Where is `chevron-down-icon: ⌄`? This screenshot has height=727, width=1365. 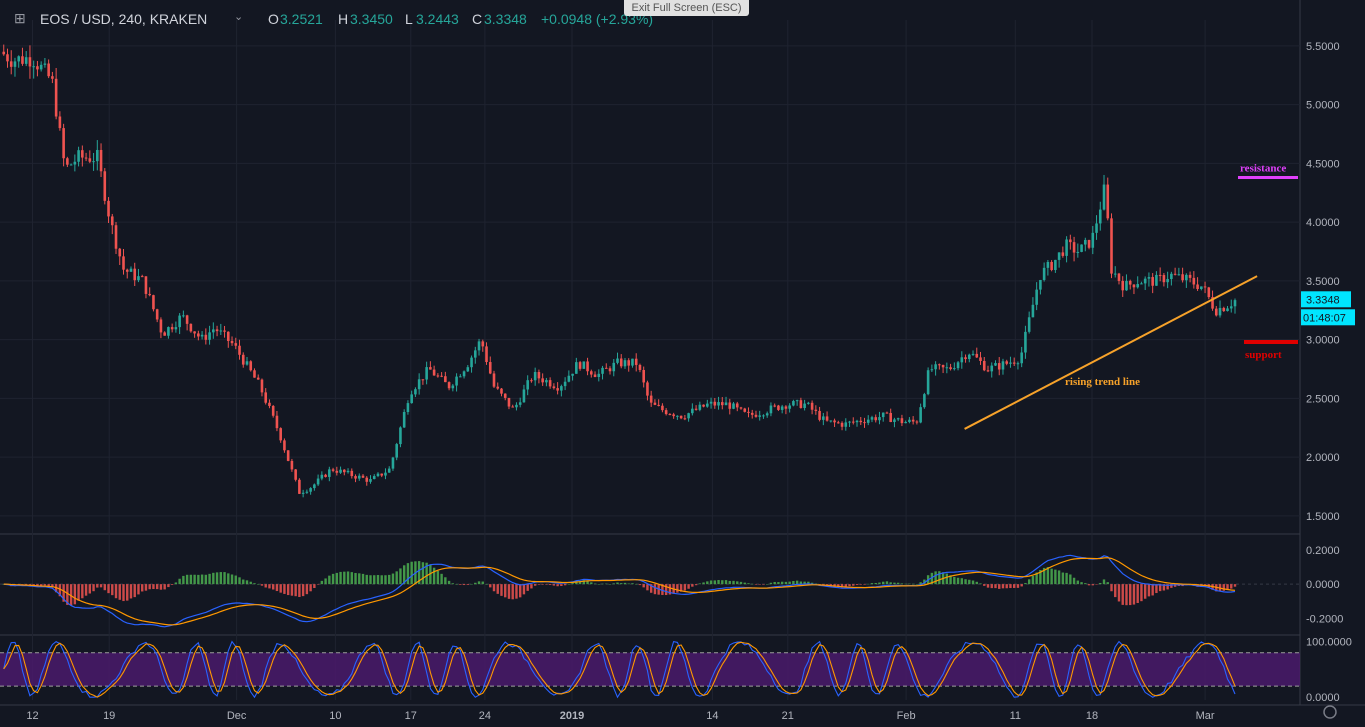 chevron-down-icon: ⌄ is located at coordinates (239, 17).